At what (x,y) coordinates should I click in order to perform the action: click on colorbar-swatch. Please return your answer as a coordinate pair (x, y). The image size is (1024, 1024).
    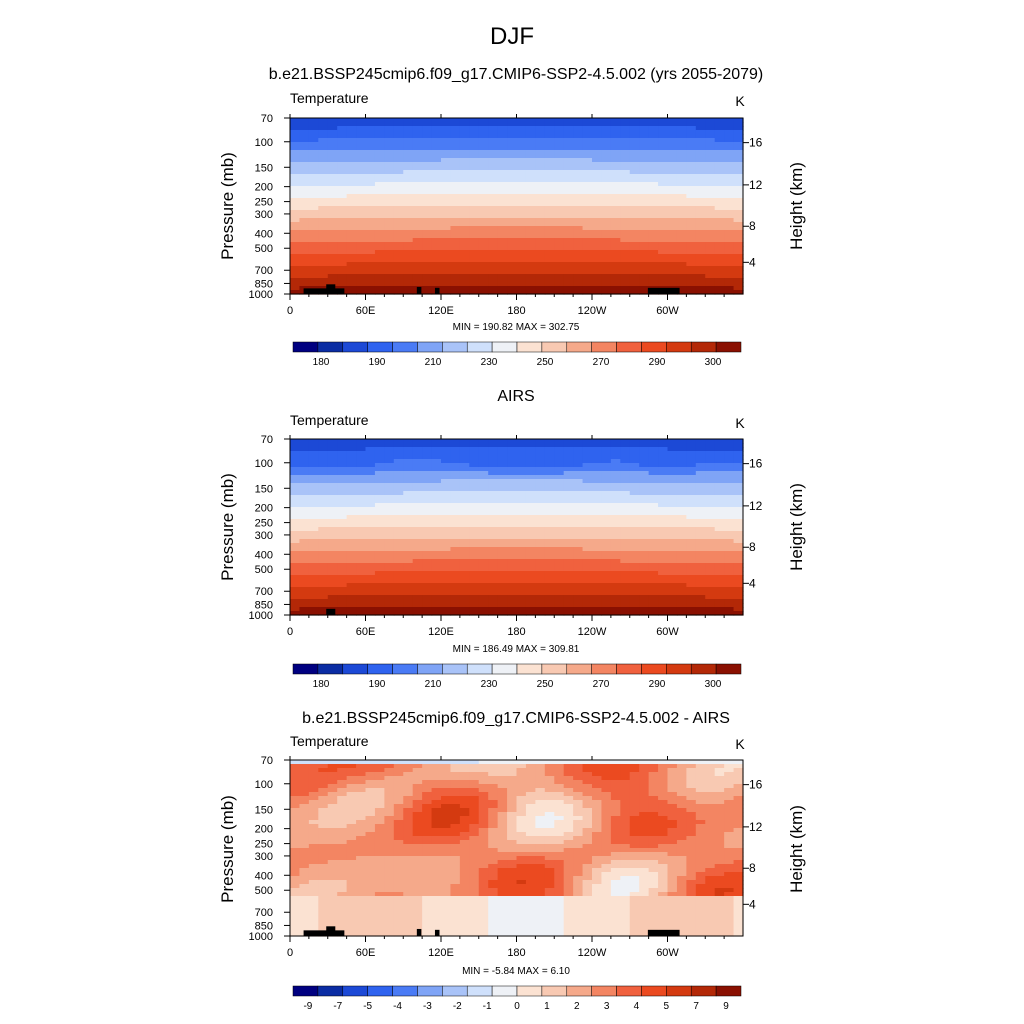
    Looking at the image, I should click on (455, 347).